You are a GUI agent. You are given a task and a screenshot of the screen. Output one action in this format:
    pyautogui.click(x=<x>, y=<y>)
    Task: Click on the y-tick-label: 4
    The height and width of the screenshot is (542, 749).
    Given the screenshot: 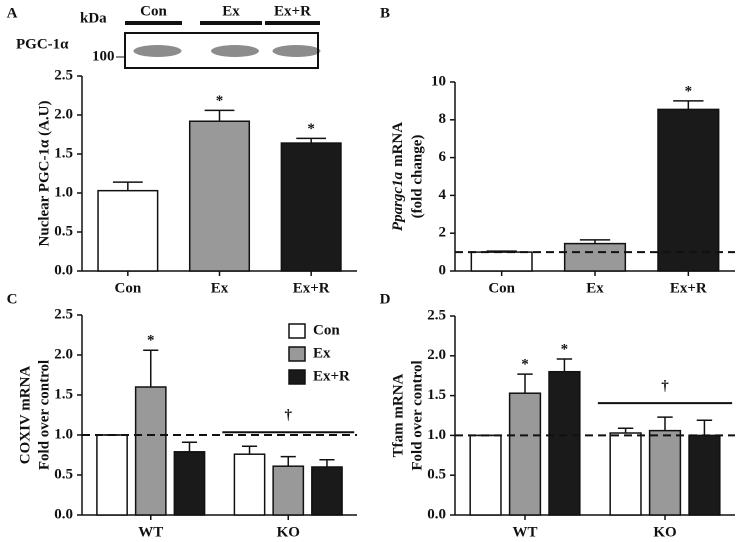 What is the action you would take?
    pyautogui.click(x=443, y=195)
    